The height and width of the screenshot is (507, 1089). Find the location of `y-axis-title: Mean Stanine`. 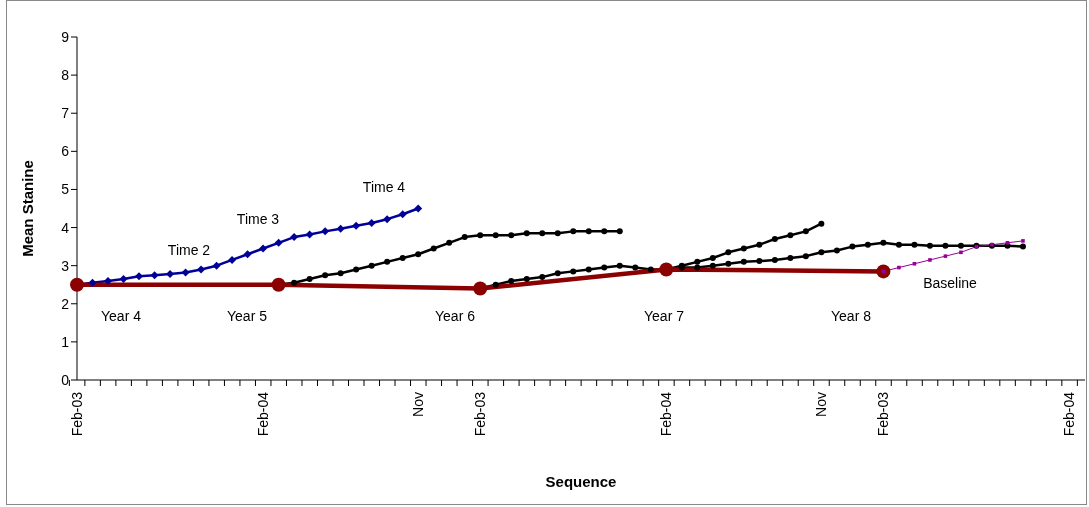

y-axis-title: Mean Stanine is located at coordinates (28, 208).